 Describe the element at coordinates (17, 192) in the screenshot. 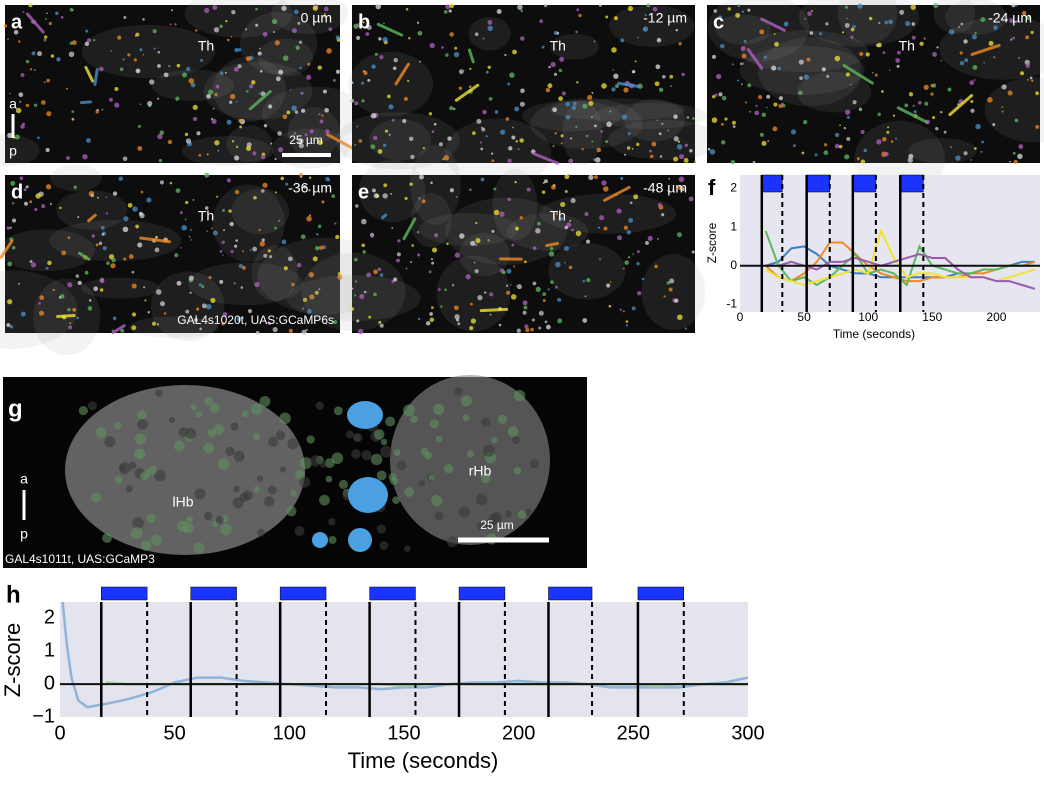

I see `panel-letter: d` at that location.